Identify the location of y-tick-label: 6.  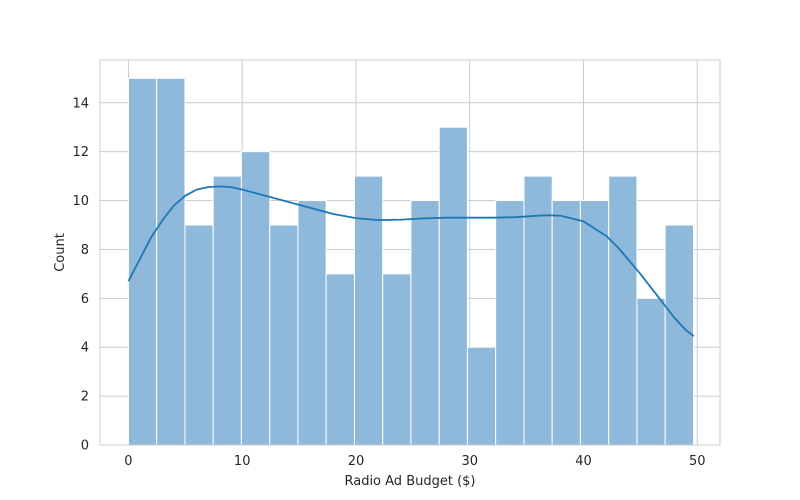
(85, 299).